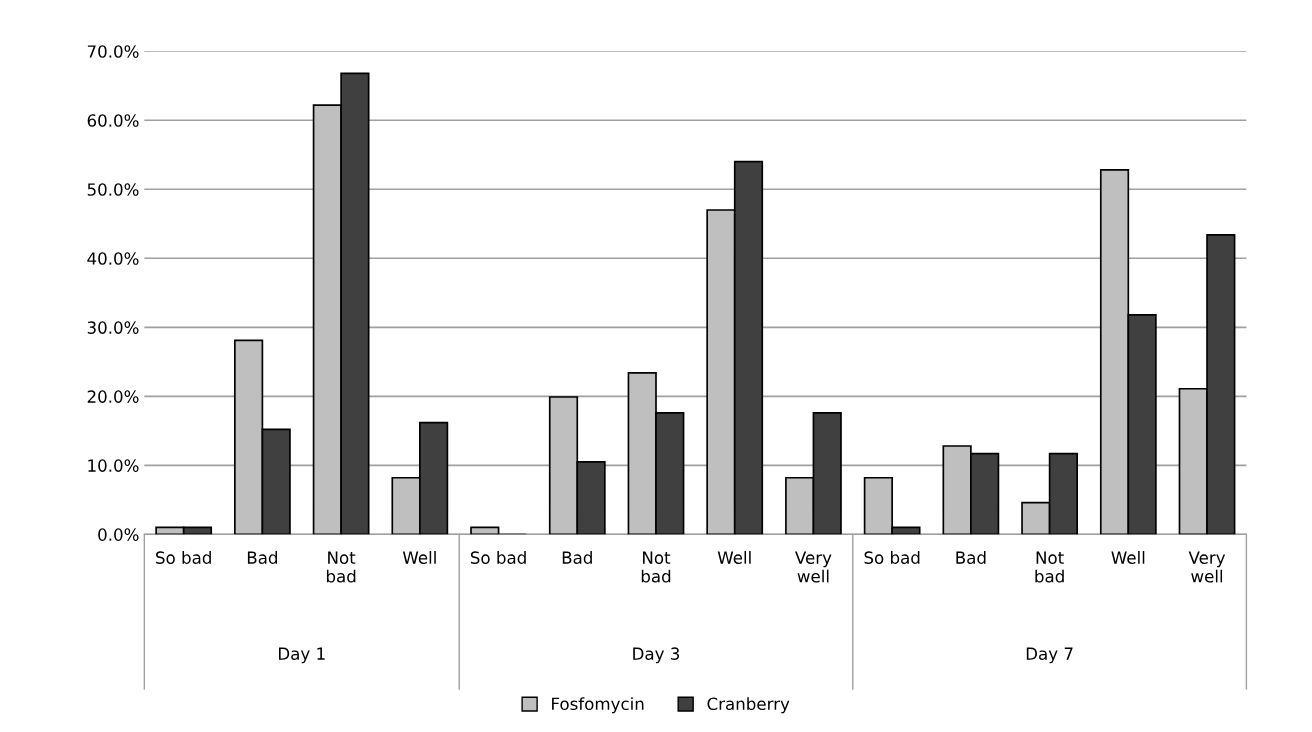 The height and width of the screenshot is (732, 1312). Describe the element at coordinates (301, 655) in the screenshot. I see `text: Day 1` at that location.